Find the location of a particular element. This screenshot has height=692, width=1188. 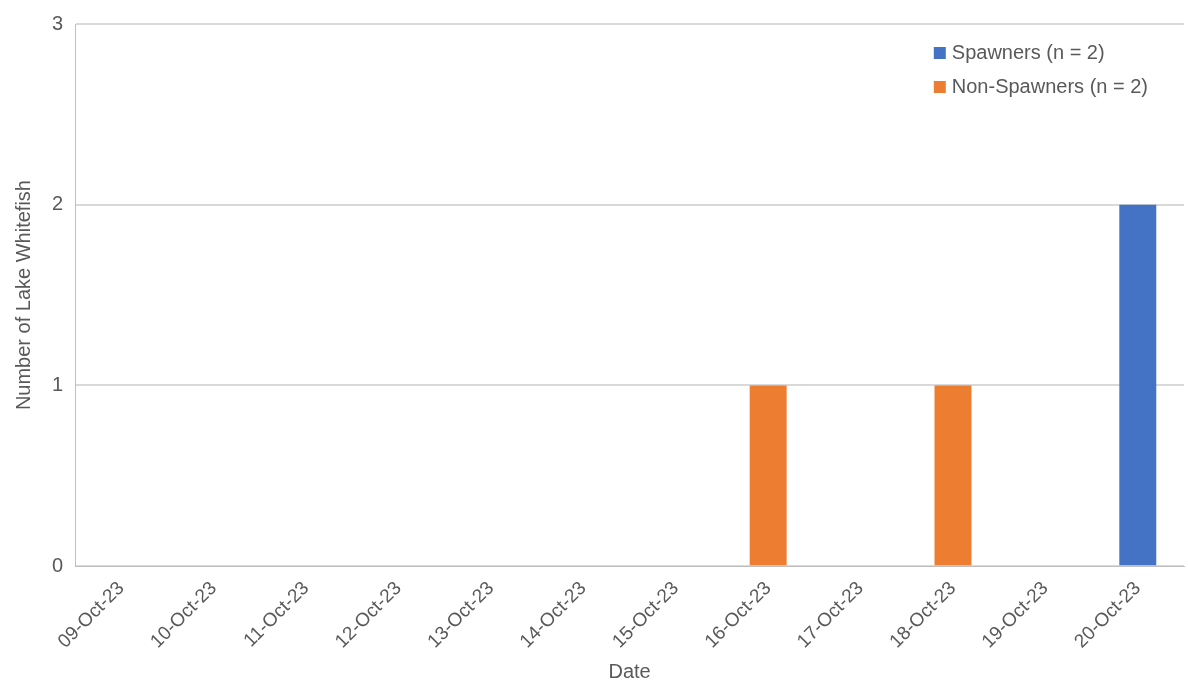

legend-label: Spawners (n = 2) is located at coordinates (1028, 51).